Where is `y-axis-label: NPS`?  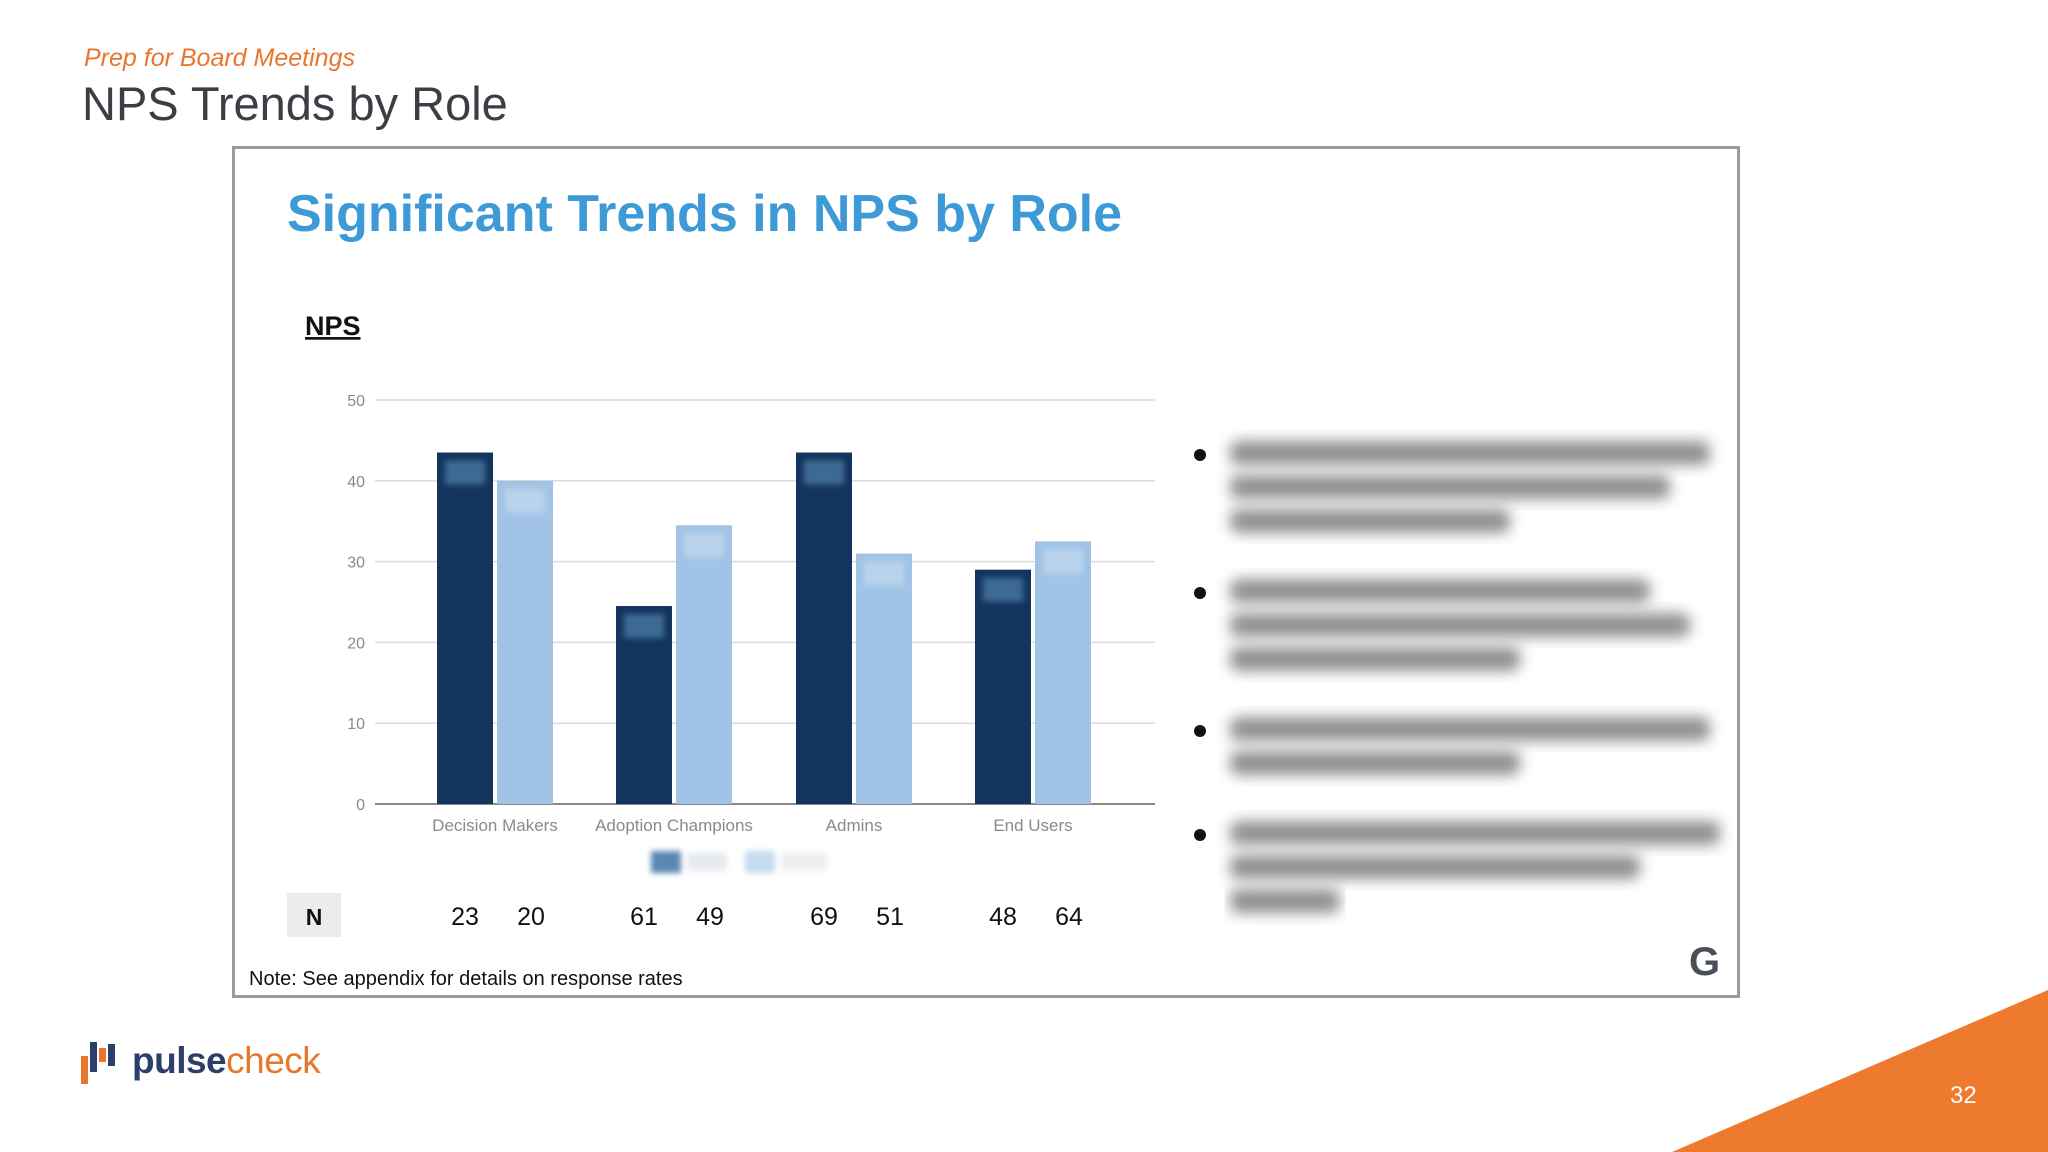 y-axis-label: NPS is located at coordinates (333, 326).